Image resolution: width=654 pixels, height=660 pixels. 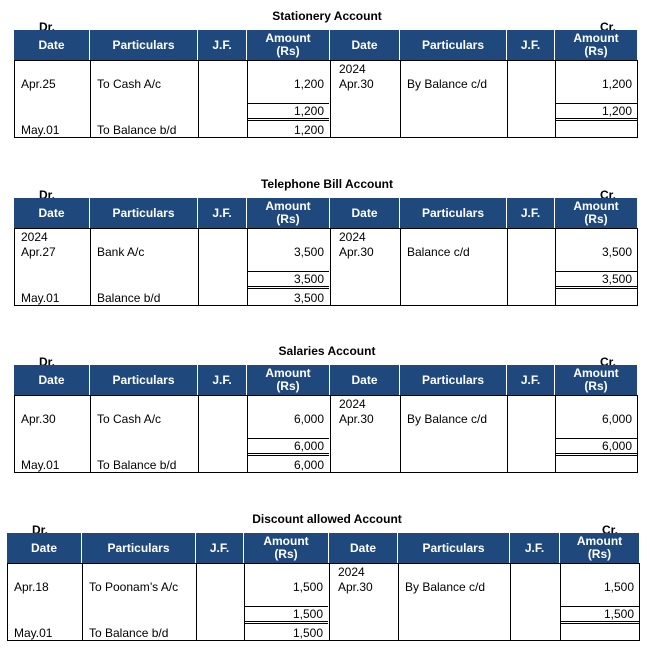 I want to click on debit-date: Apr.18, so click(x=31, y=587).